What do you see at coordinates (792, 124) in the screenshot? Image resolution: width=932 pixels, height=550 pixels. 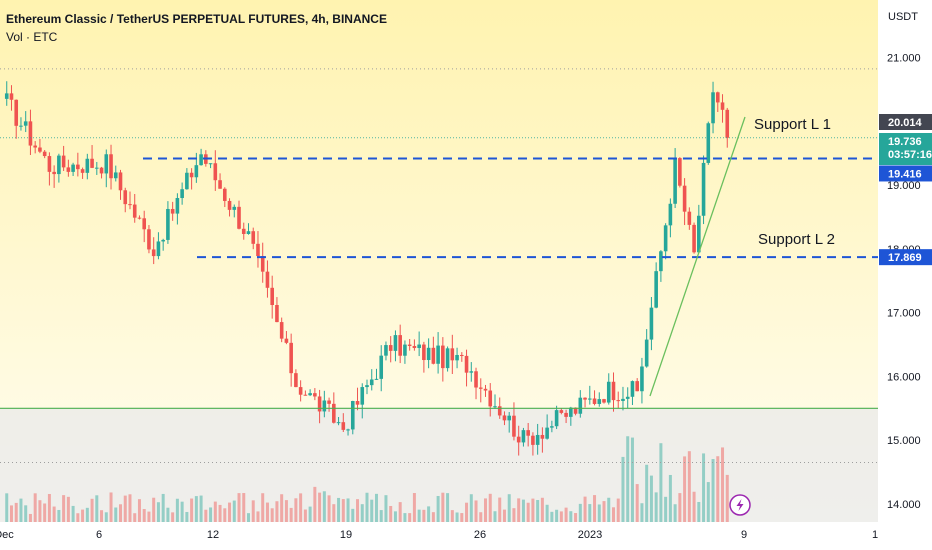 I see `support-l1-label: Support L 1` at bounding box center [792, 124].